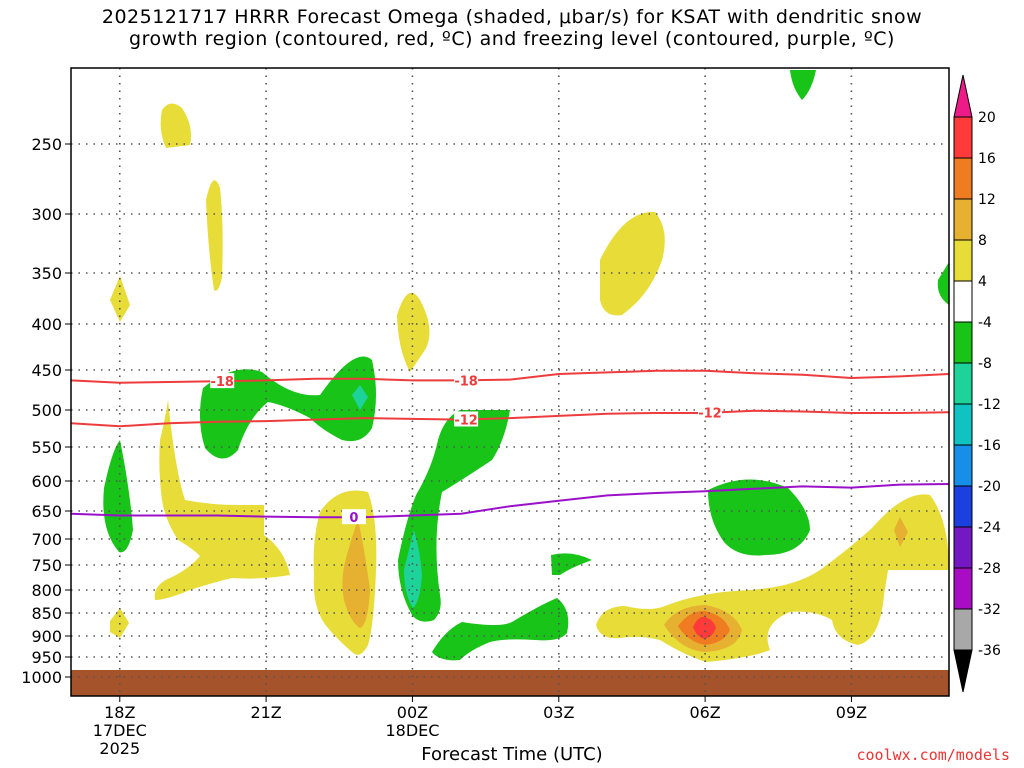 Image resolution: width=1024 pixels, height=768 pixels. What do you see at coordinates (46, 273) in the screenshot?
I see `y-tick-label: 350` at bounding box center [46, 273].